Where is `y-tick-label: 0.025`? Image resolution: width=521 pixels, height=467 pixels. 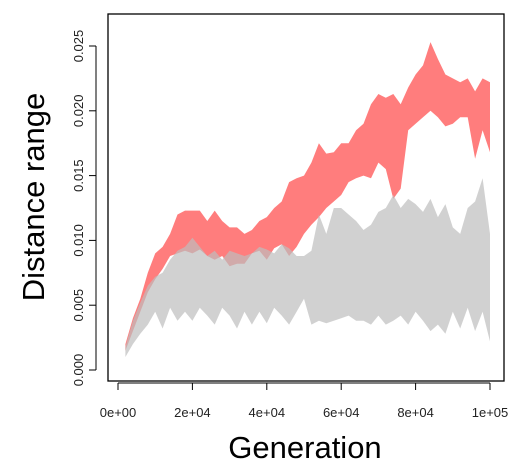 y-tick-label: 0.025 is located at coordinates (78, 46).